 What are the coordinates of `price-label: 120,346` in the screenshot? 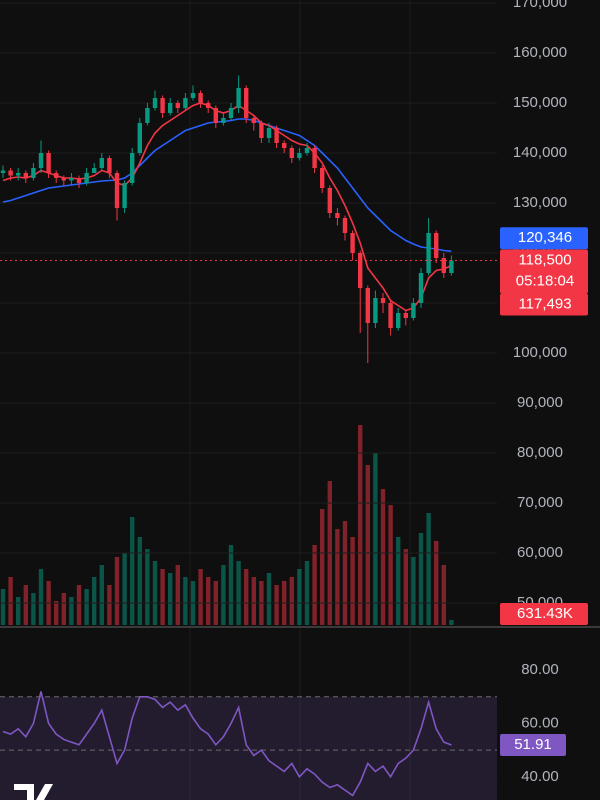 It's located at (545, 237).